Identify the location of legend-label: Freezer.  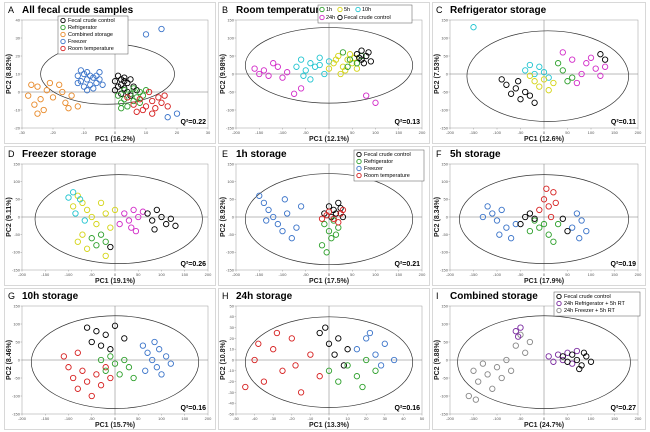
(373, 169).